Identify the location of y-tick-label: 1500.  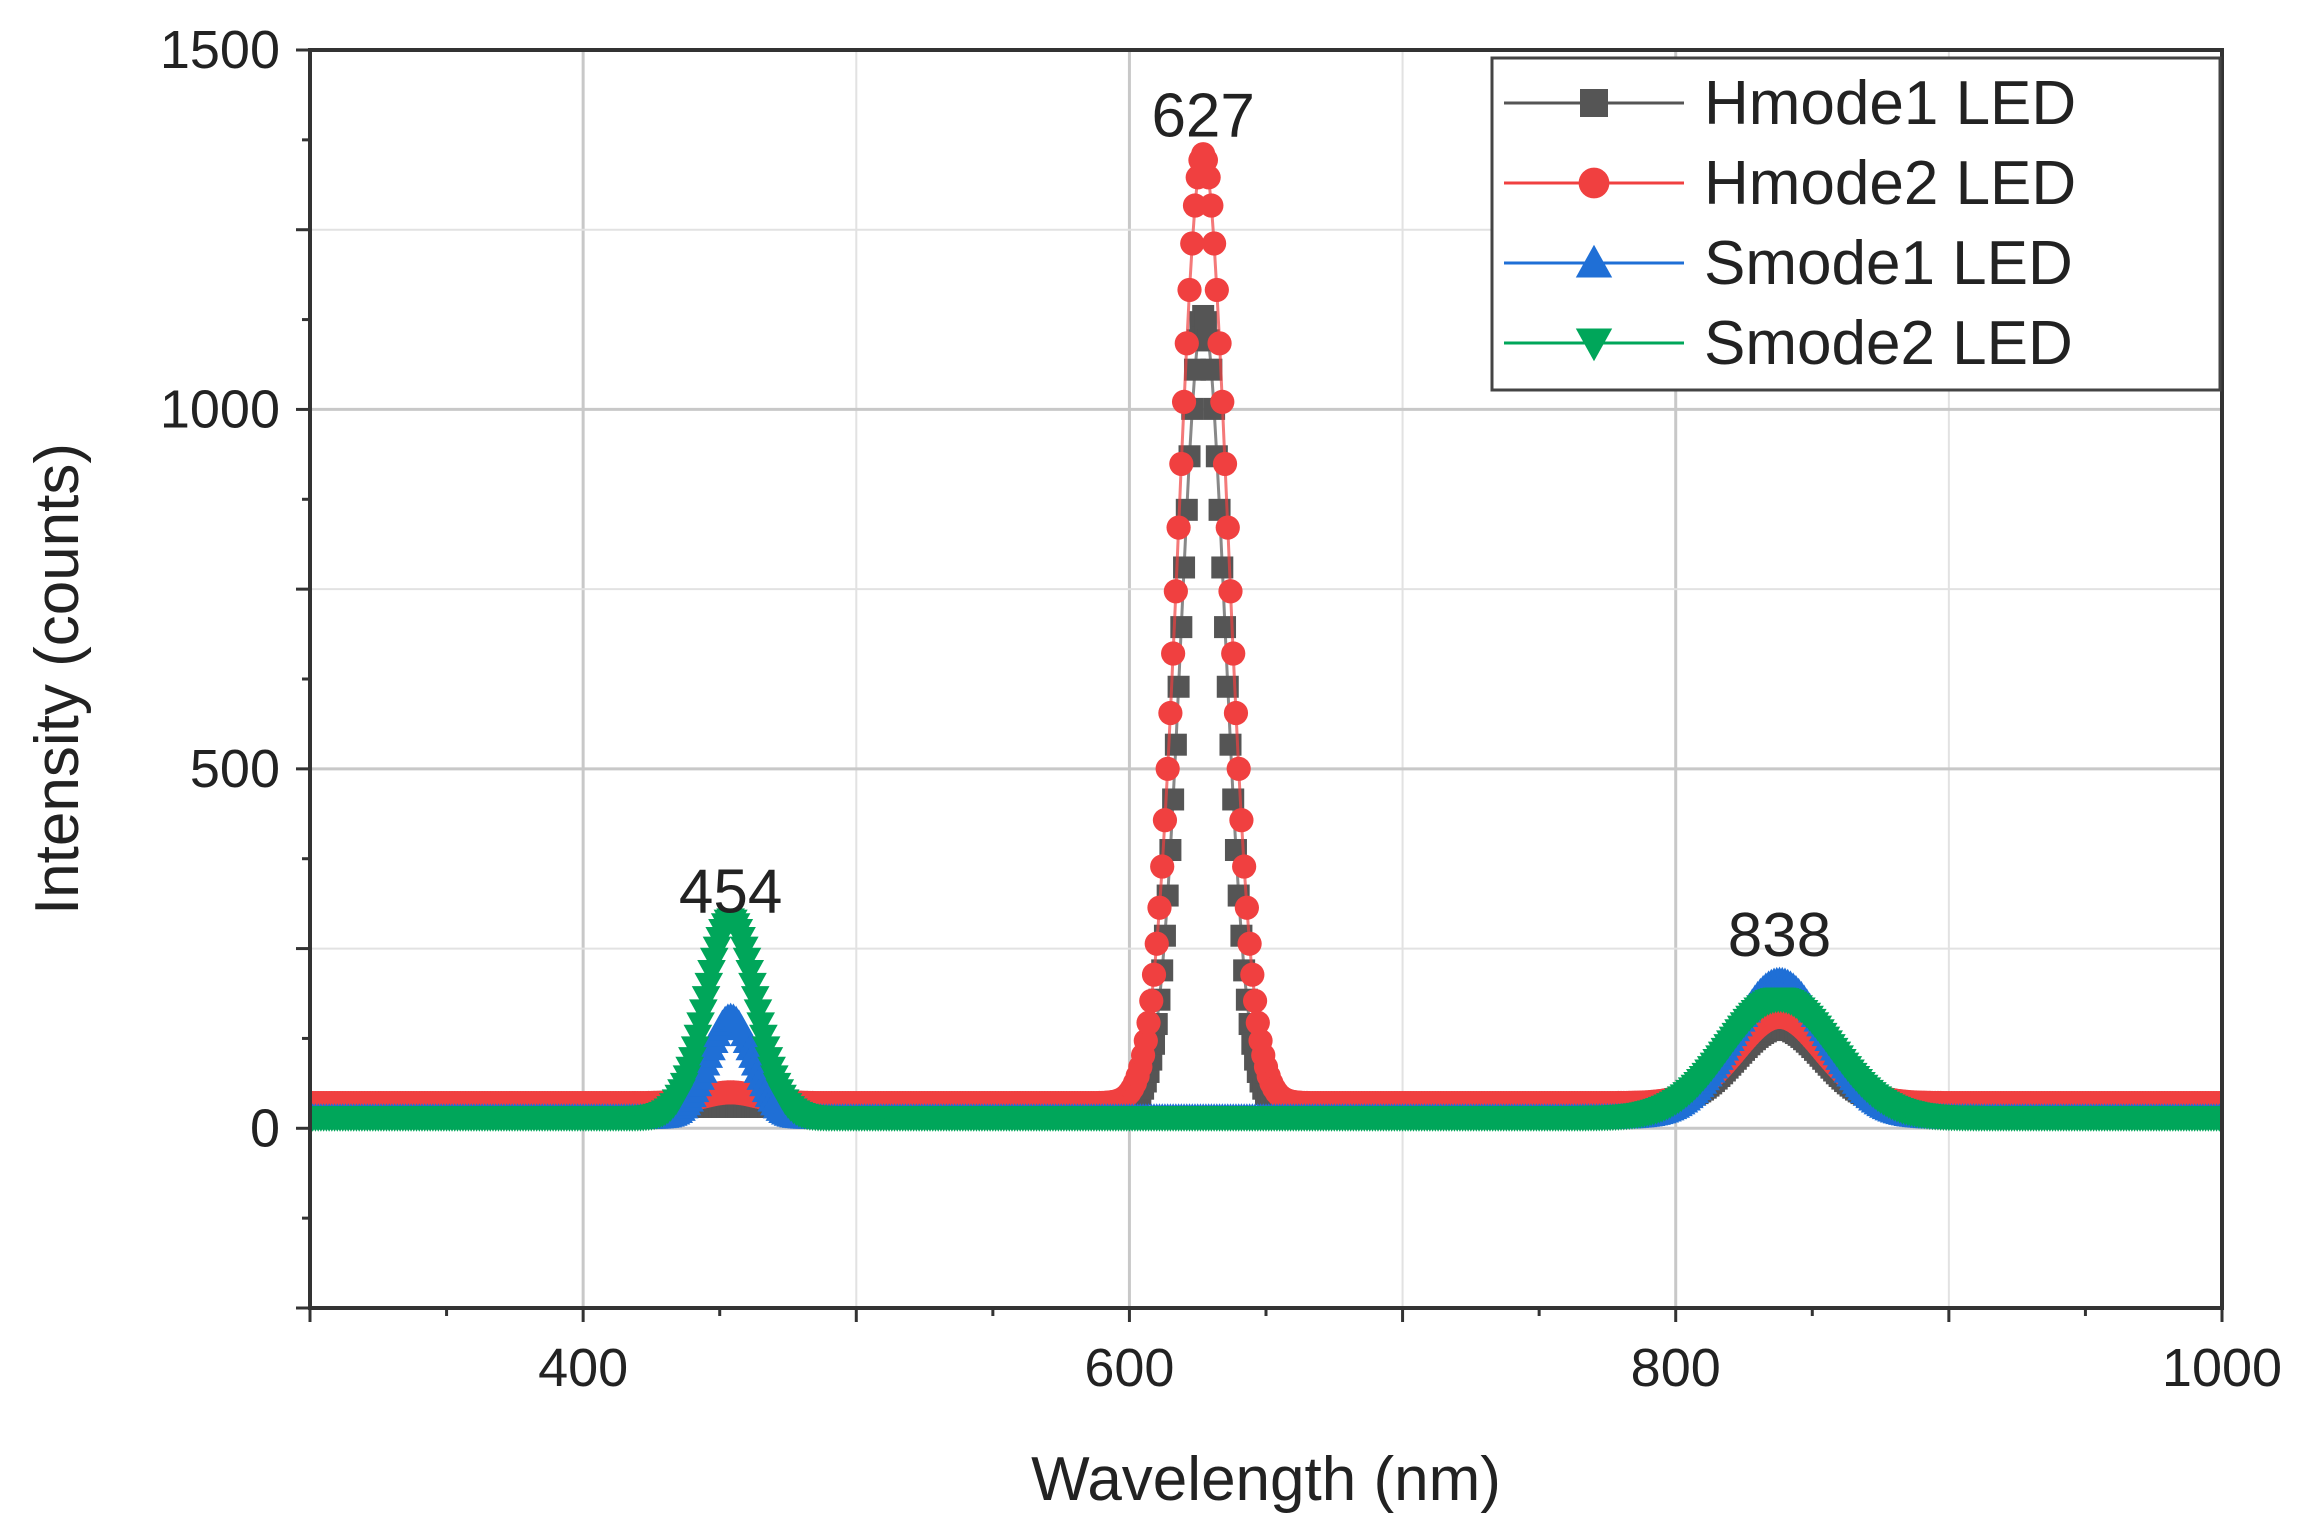
(220, 50).